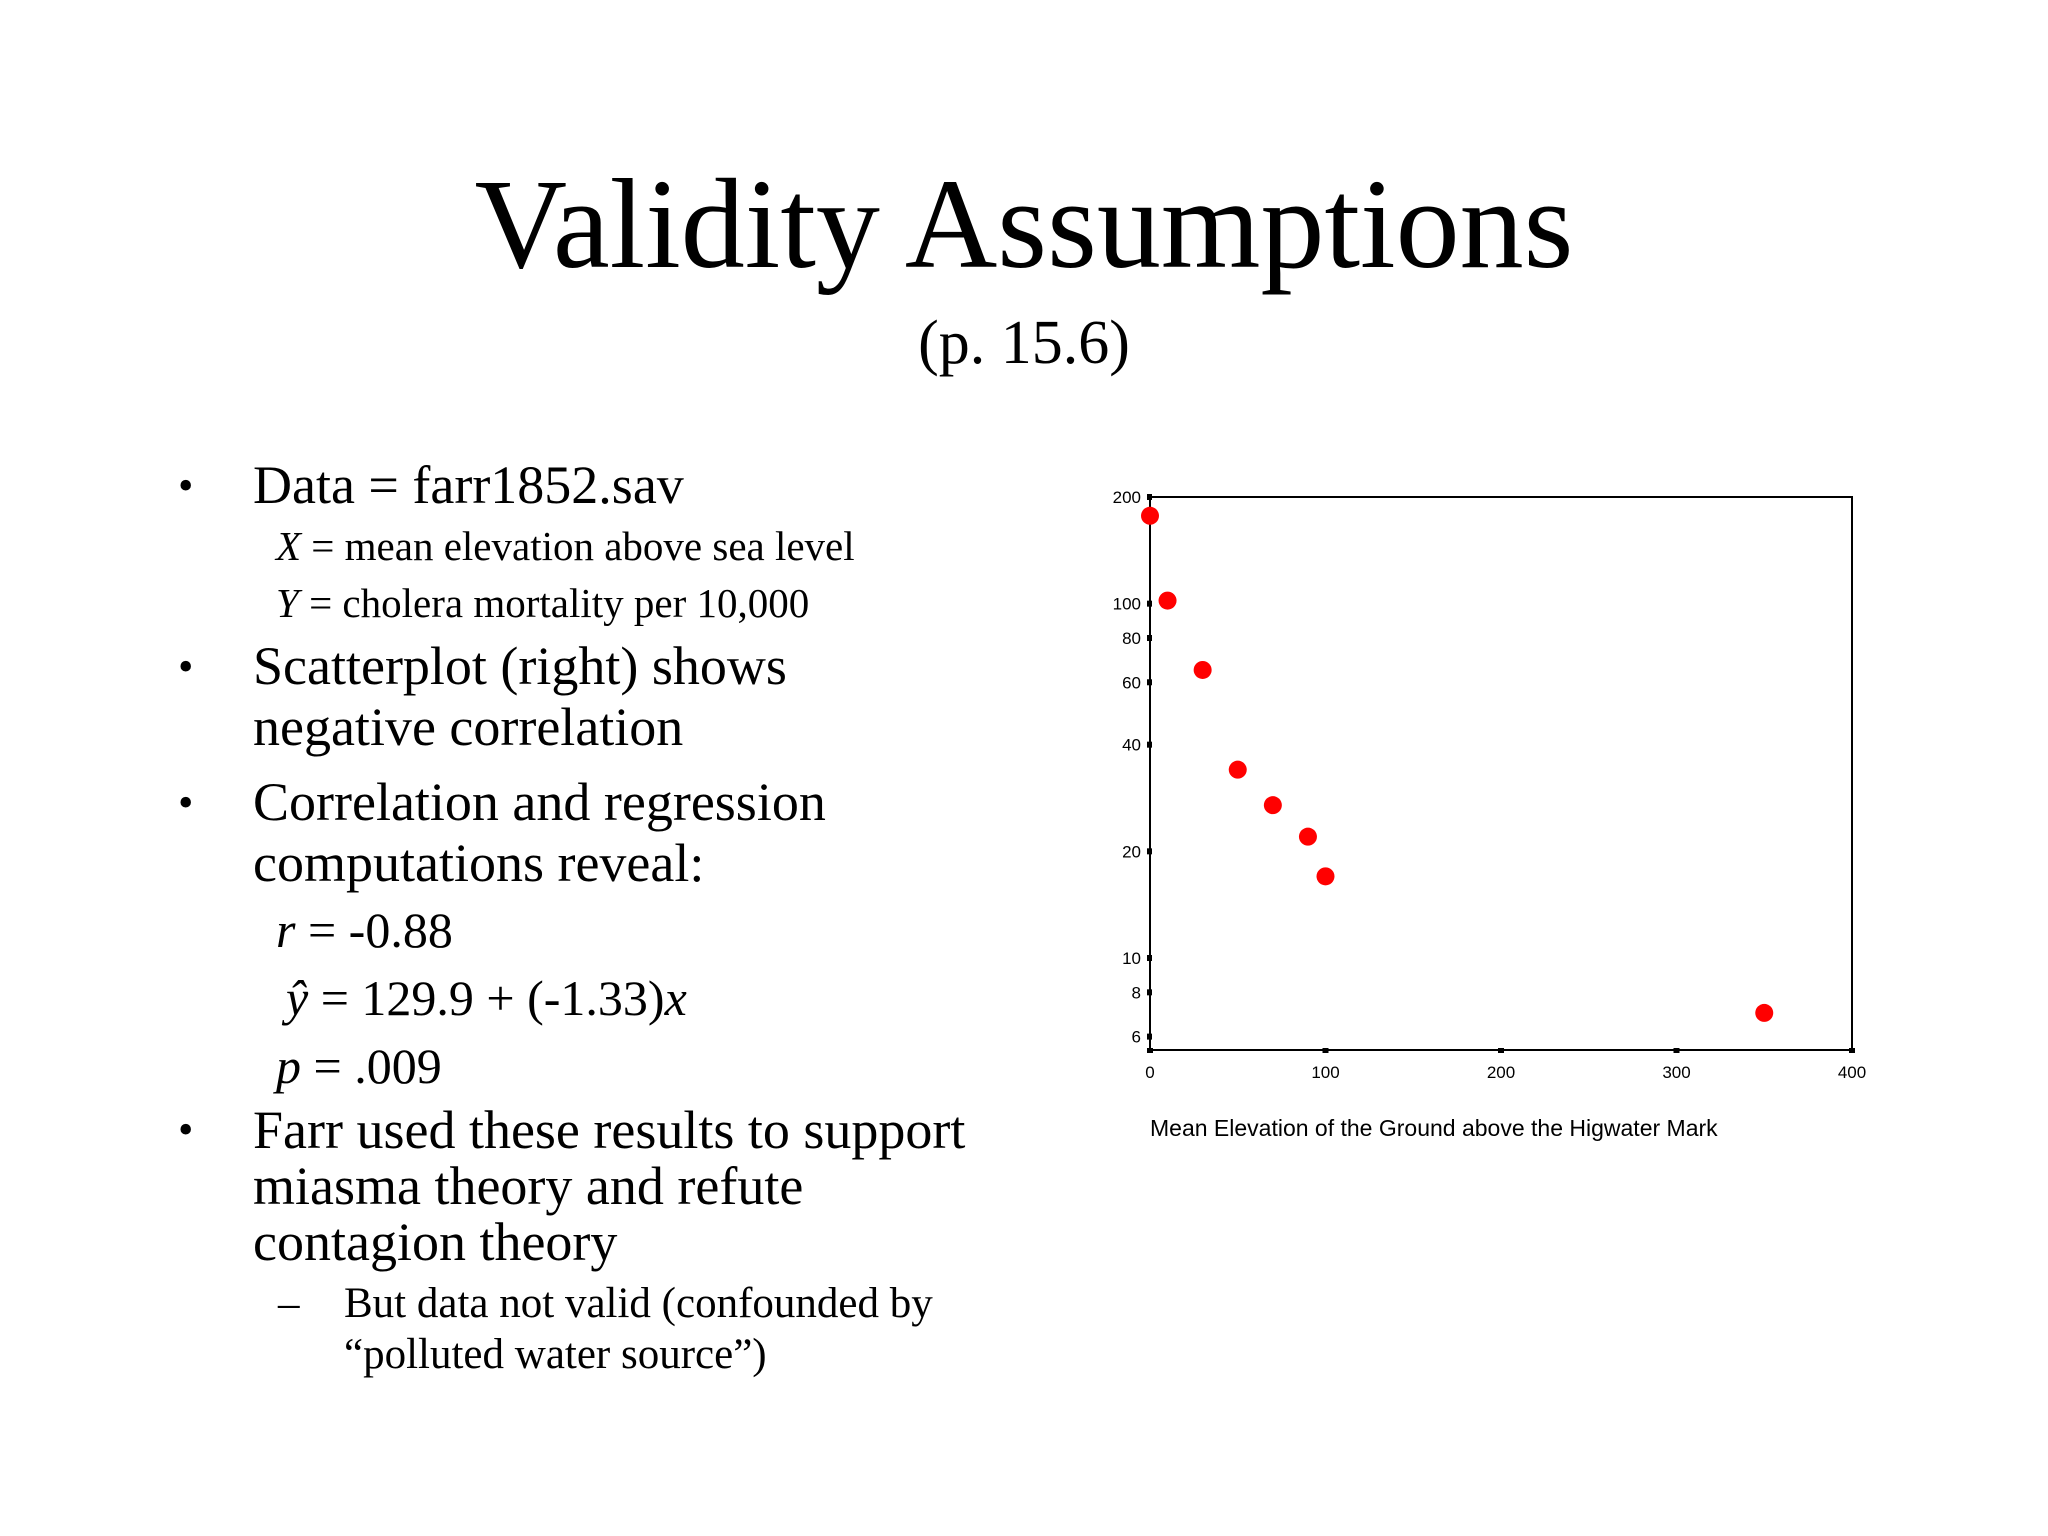  Describe the element at coordinates (1149, 1072) in the screenshot. I see `x-tick-label: 0` at that location.